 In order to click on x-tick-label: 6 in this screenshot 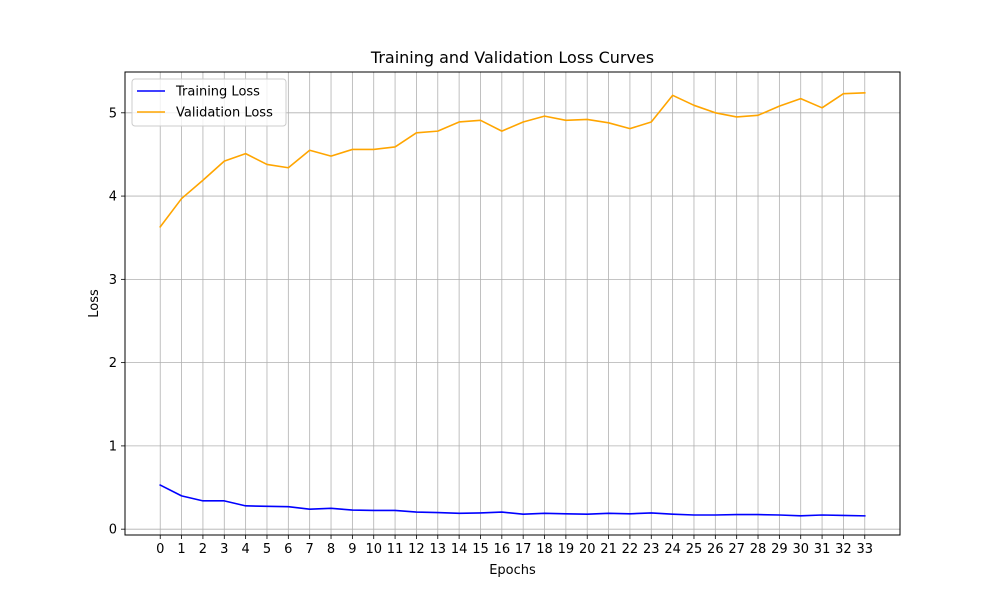, I will do `click(288, 549)`.